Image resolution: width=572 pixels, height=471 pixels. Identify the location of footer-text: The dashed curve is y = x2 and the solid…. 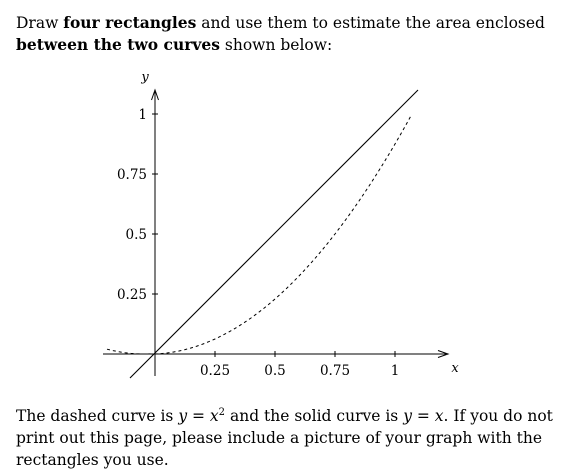
(290, 436).